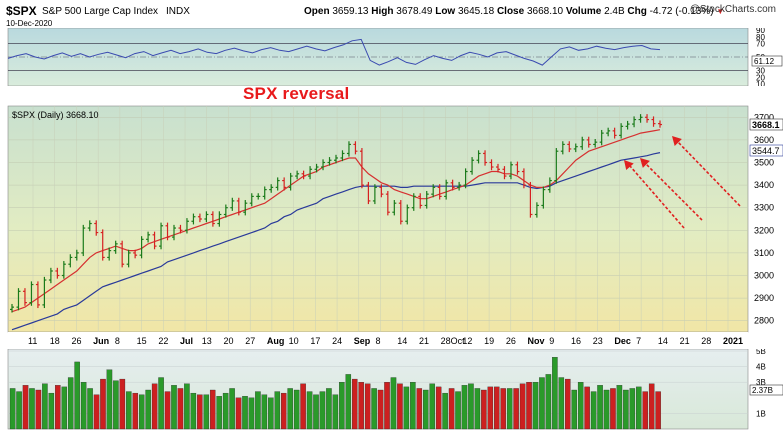 Image resolution: width=783 pixels, height=431 pixels. I want to click on date-tick-label: 11, so click(32, 341).